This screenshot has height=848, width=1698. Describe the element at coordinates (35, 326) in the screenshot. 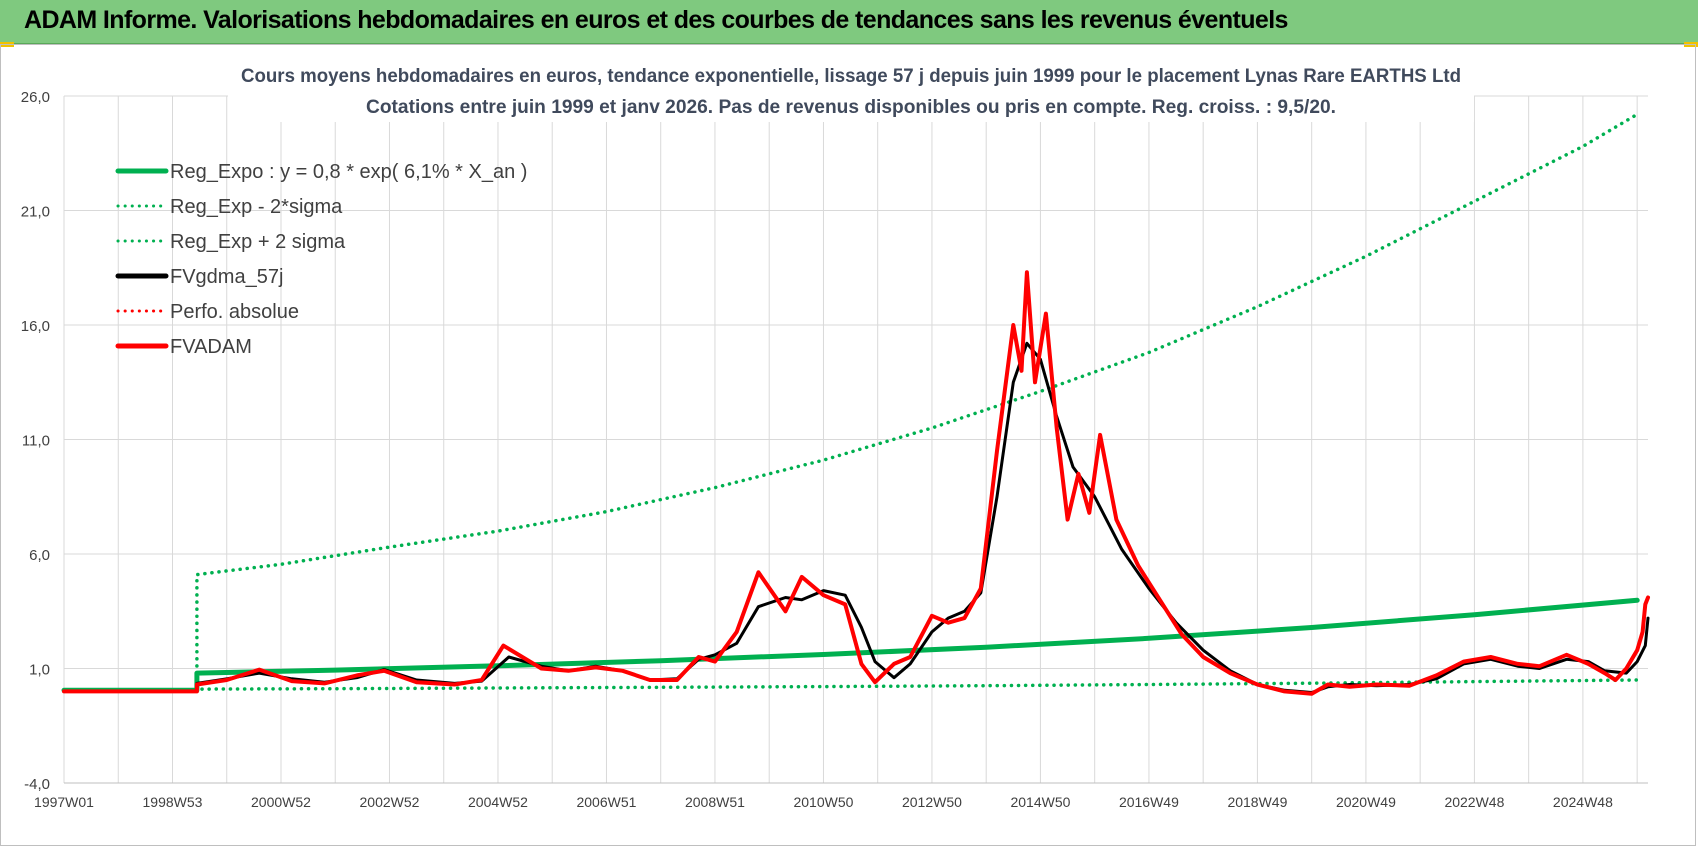

I see `y-tick-label: 16,0` at that location.